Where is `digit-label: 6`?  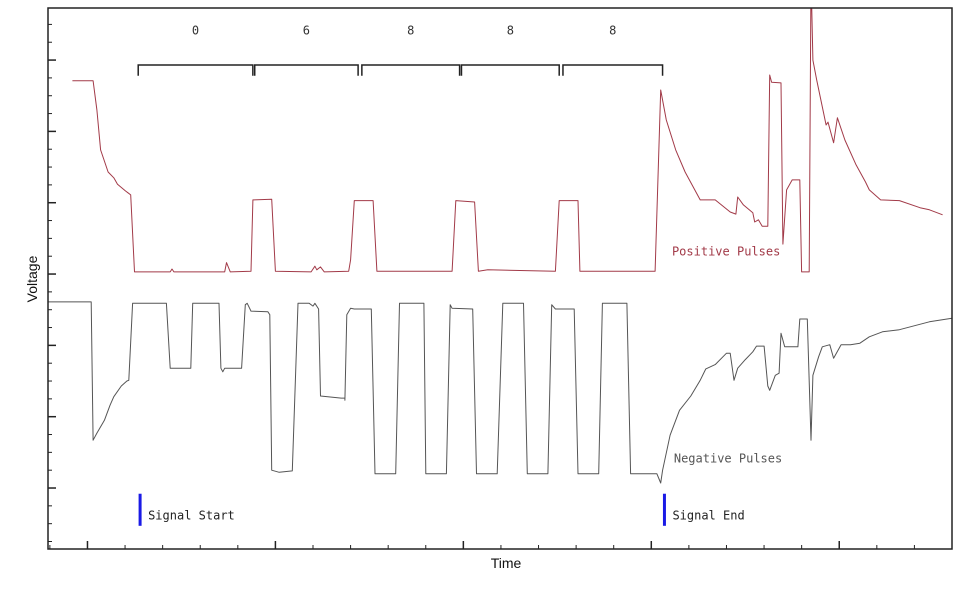 digit-label: 6 is located at coordinates (306, 30).